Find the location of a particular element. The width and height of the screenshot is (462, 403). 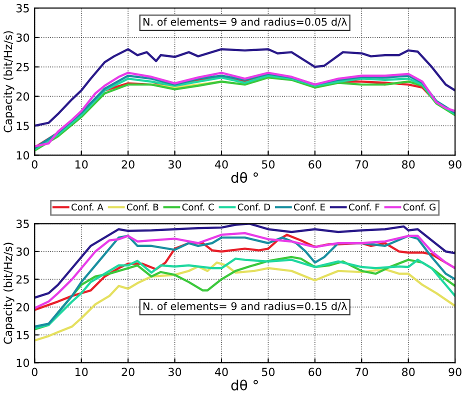

legend-label: Conf. F is located at coordinates (364, 207).